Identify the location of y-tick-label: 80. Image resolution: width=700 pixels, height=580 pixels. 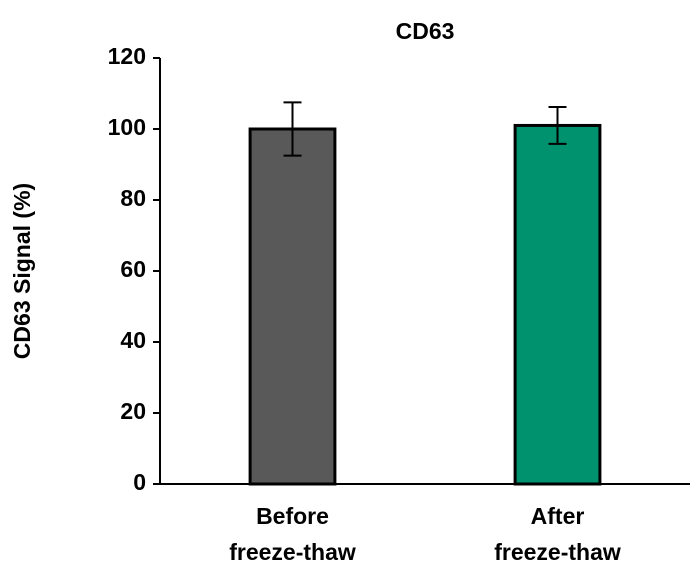
(133, 198).